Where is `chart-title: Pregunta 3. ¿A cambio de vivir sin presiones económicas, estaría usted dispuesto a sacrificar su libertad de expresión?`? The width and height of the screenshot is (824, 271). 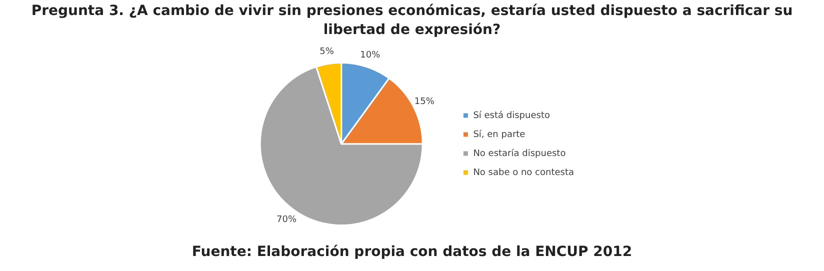
chart-title: Pregunta 3. ¿A cambio de vivir sin presiones económicas, estaría usted dispuesto a sacrificar su libertad de expresión? is located at coordinates (412, 21).